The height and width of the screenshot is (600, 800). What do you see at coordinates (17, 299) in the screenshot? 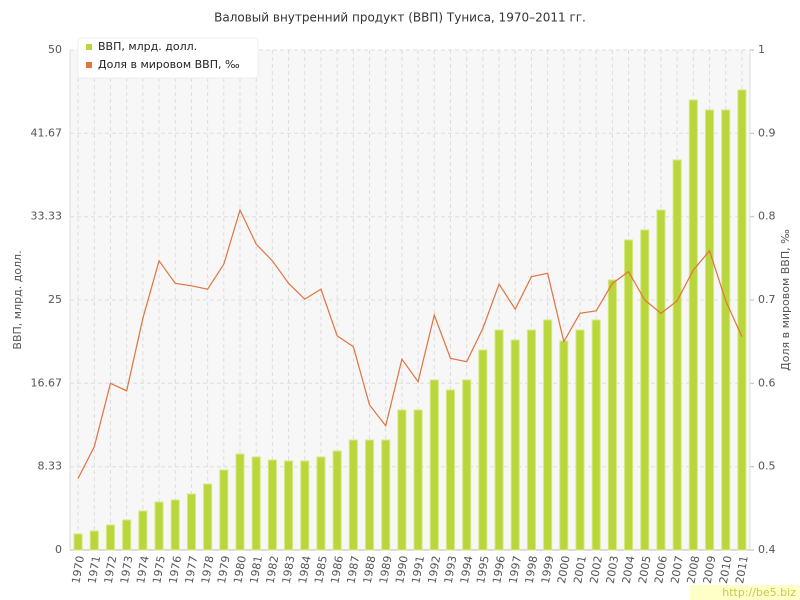
I see `y-axis-label: ВВП, млрд. долл.` at bounding box center [17, 299].